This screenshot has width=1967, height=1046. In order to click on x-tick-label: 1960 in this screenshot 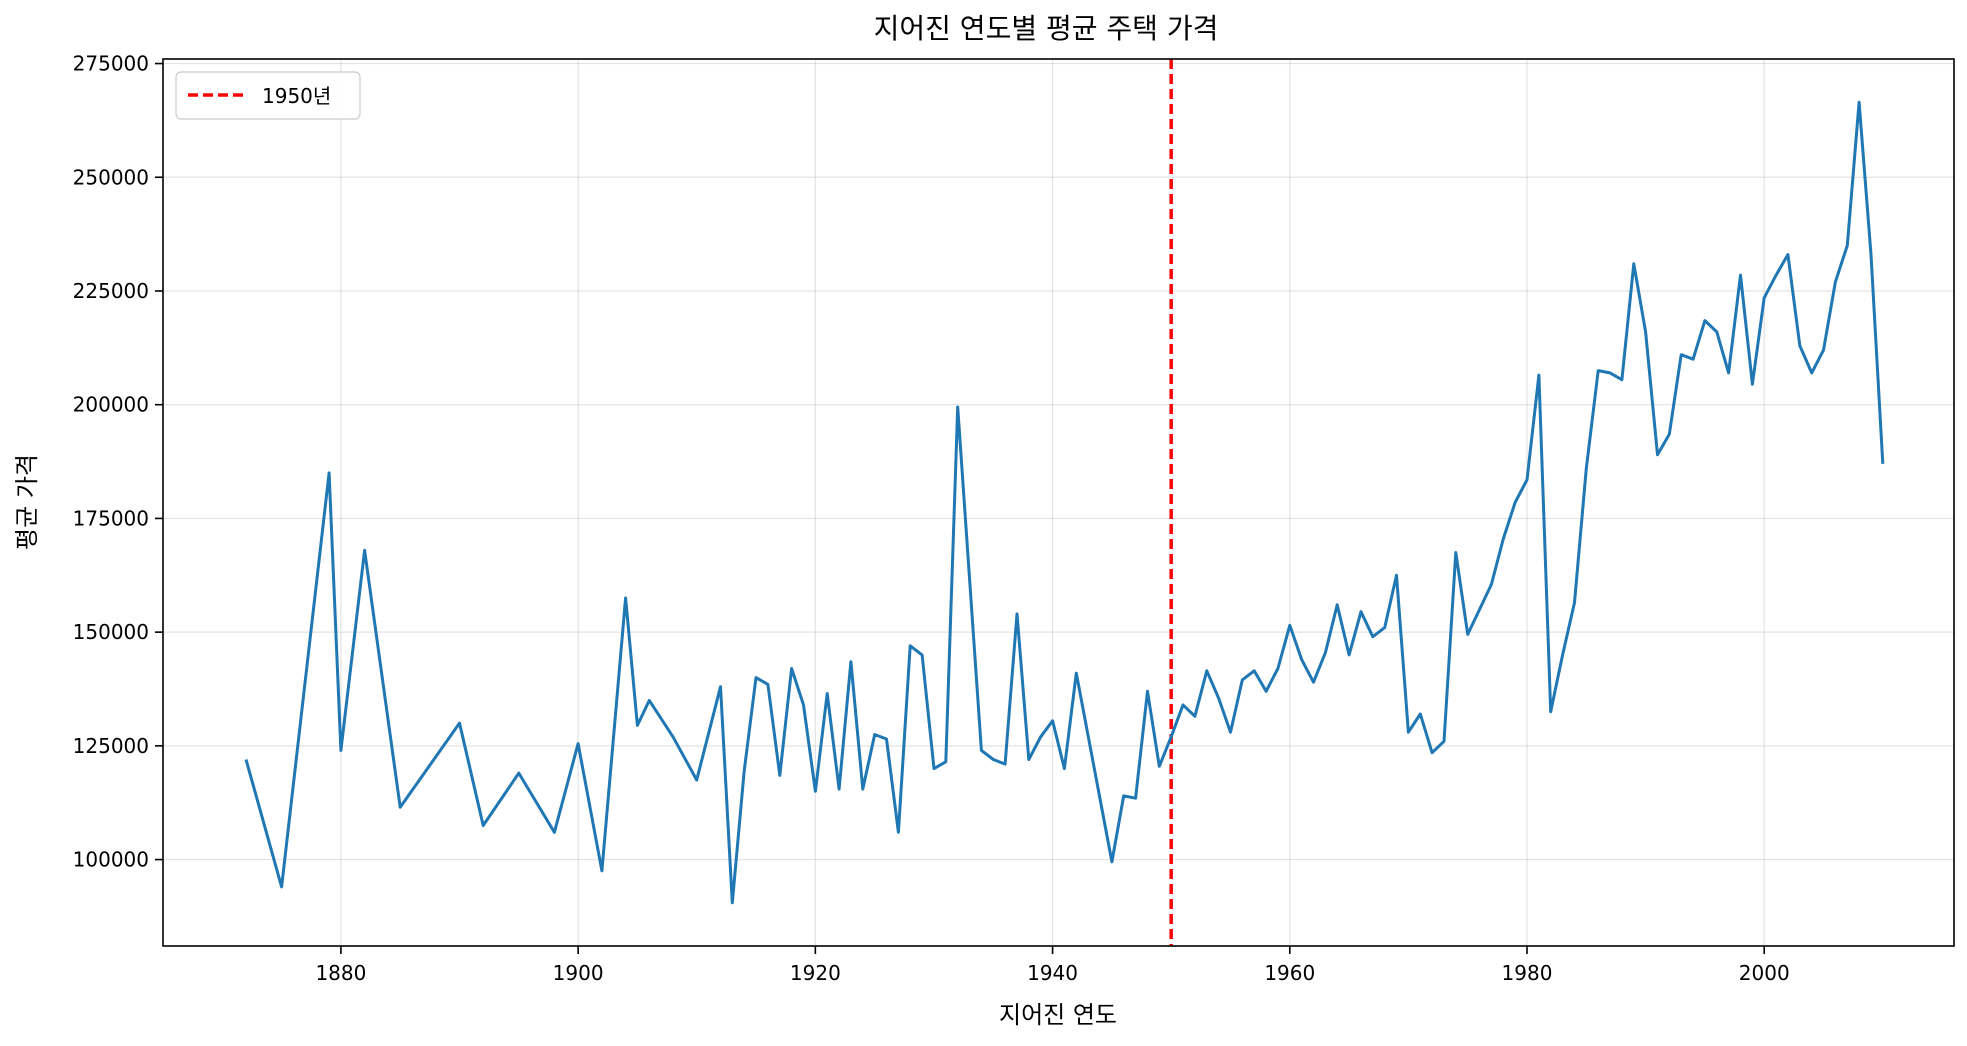, I will do `click(1289, 973)`.